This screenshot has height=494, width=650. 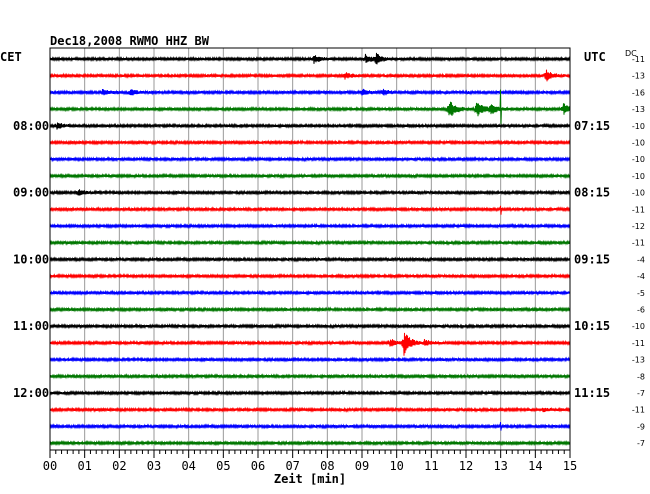 I want to click on cet-hour-label: 12:00, so click(x=31, y=393).